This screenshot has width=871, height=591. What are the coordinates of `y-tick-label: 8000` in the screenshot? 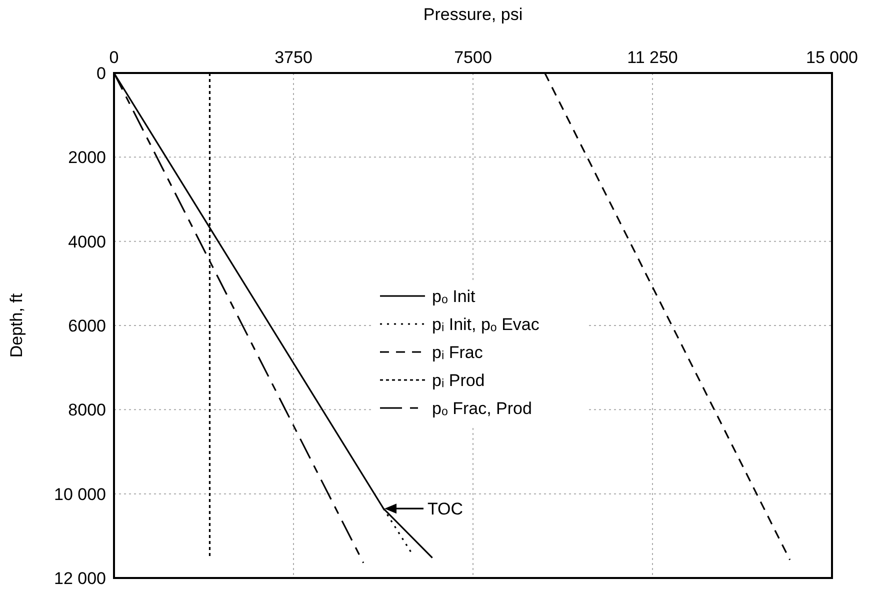 It's located at (87, 410).